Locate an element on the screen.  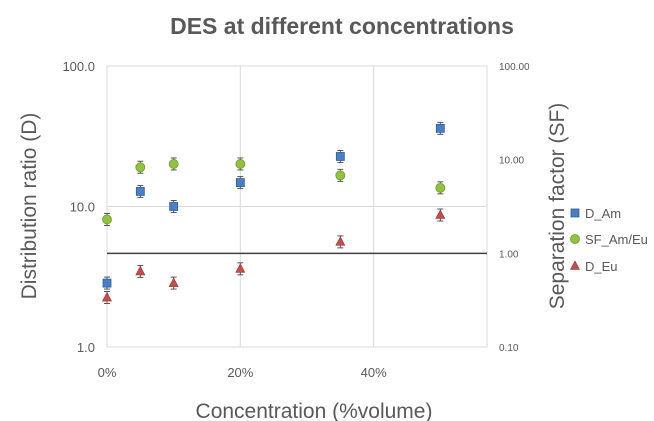
y2-tick-label: 0.10 is located at coordinates (509, 348).